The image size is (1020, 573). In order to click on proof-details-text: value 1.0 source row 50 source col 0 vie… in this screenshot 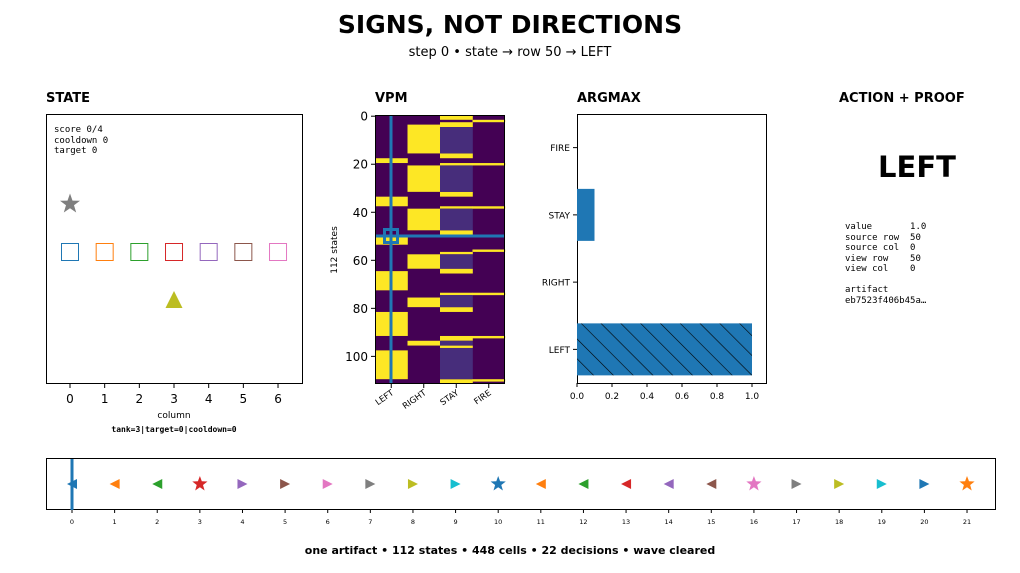, I will do `click(886, 264)`.